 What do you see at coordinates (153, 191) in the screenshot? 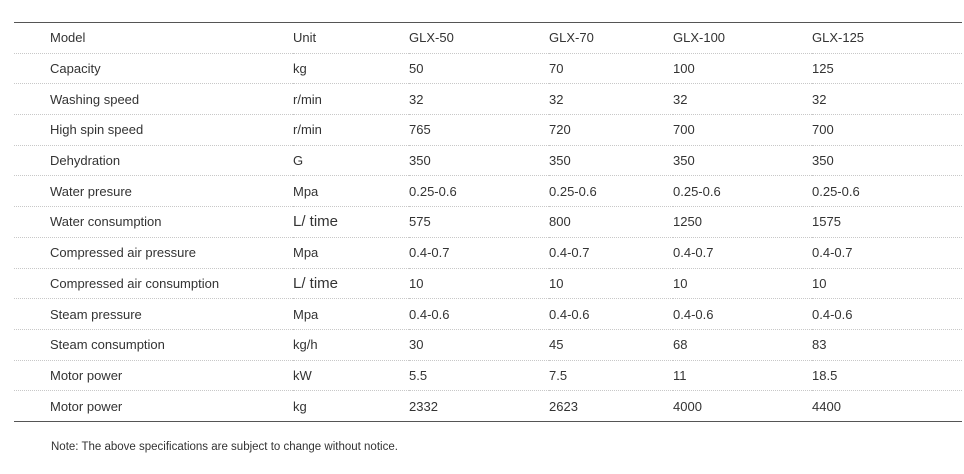
I see `parameter-cell: Water presure` at bounding box center [153, 191].